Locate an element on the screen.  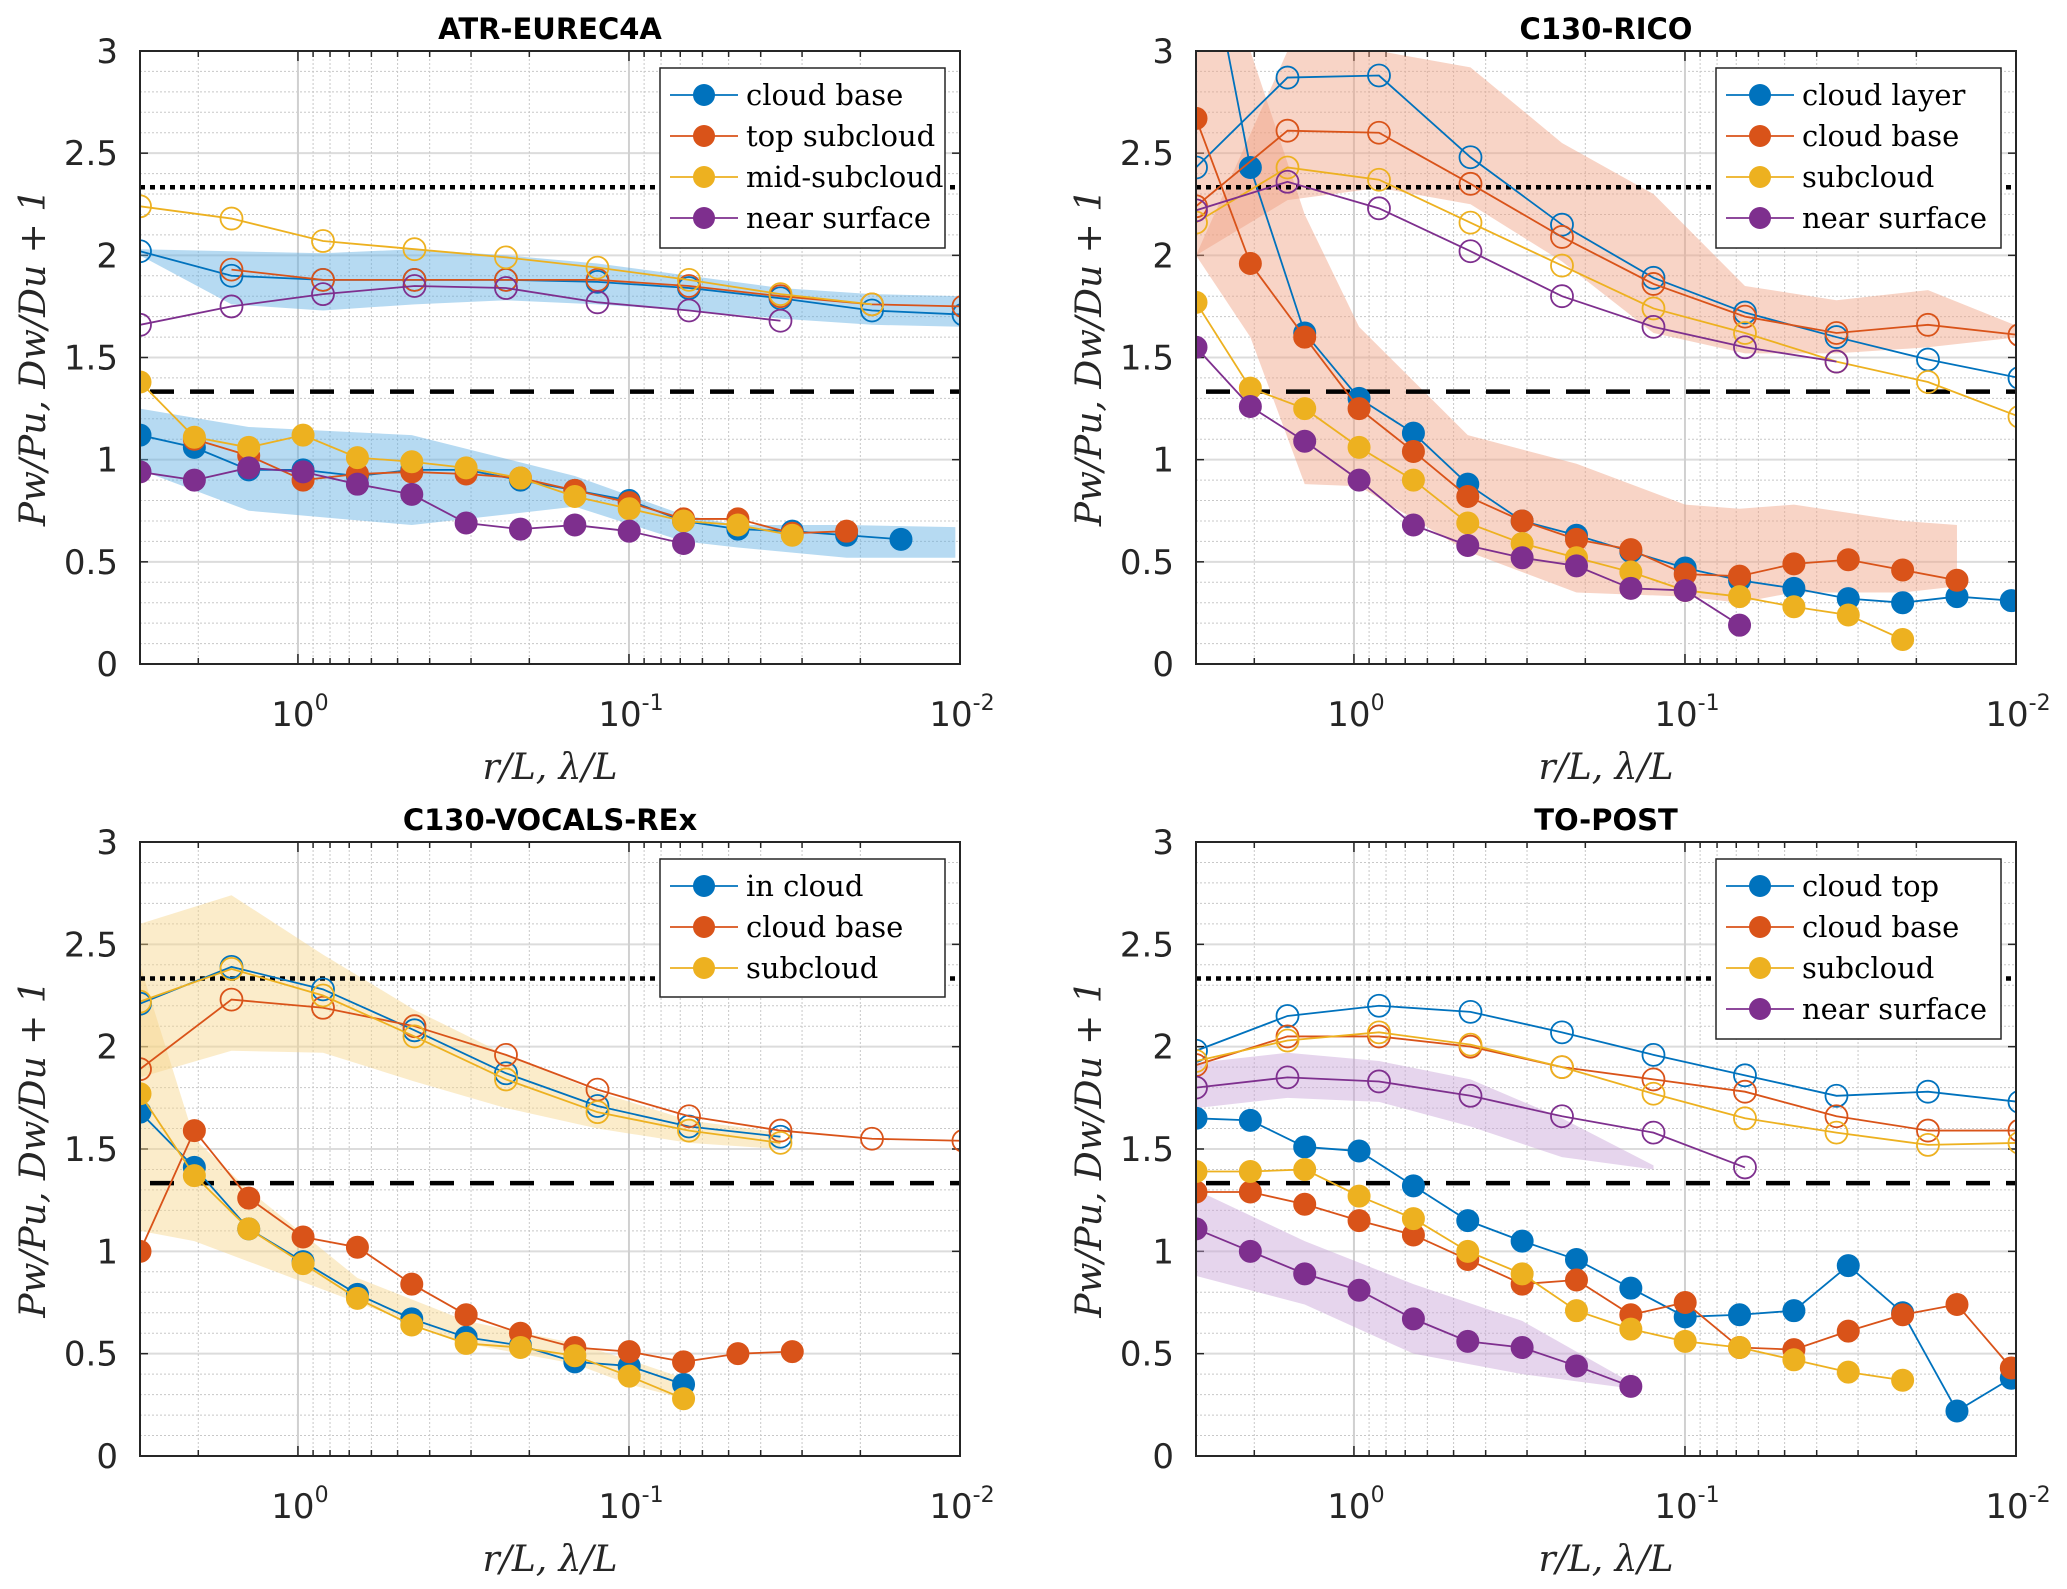
legend-item: subcloud is located at coordinates (1830, 968).